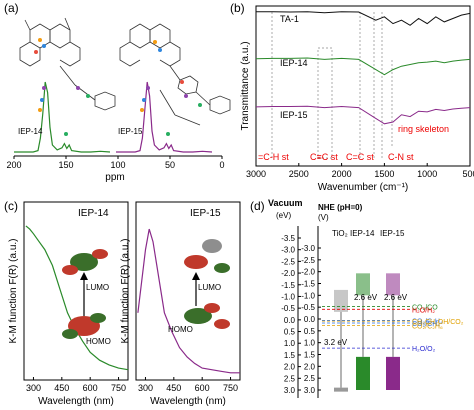  Describe the element at coordinates (207, 256) in the screenshot. I see `orbital-lumo-right` at that location.